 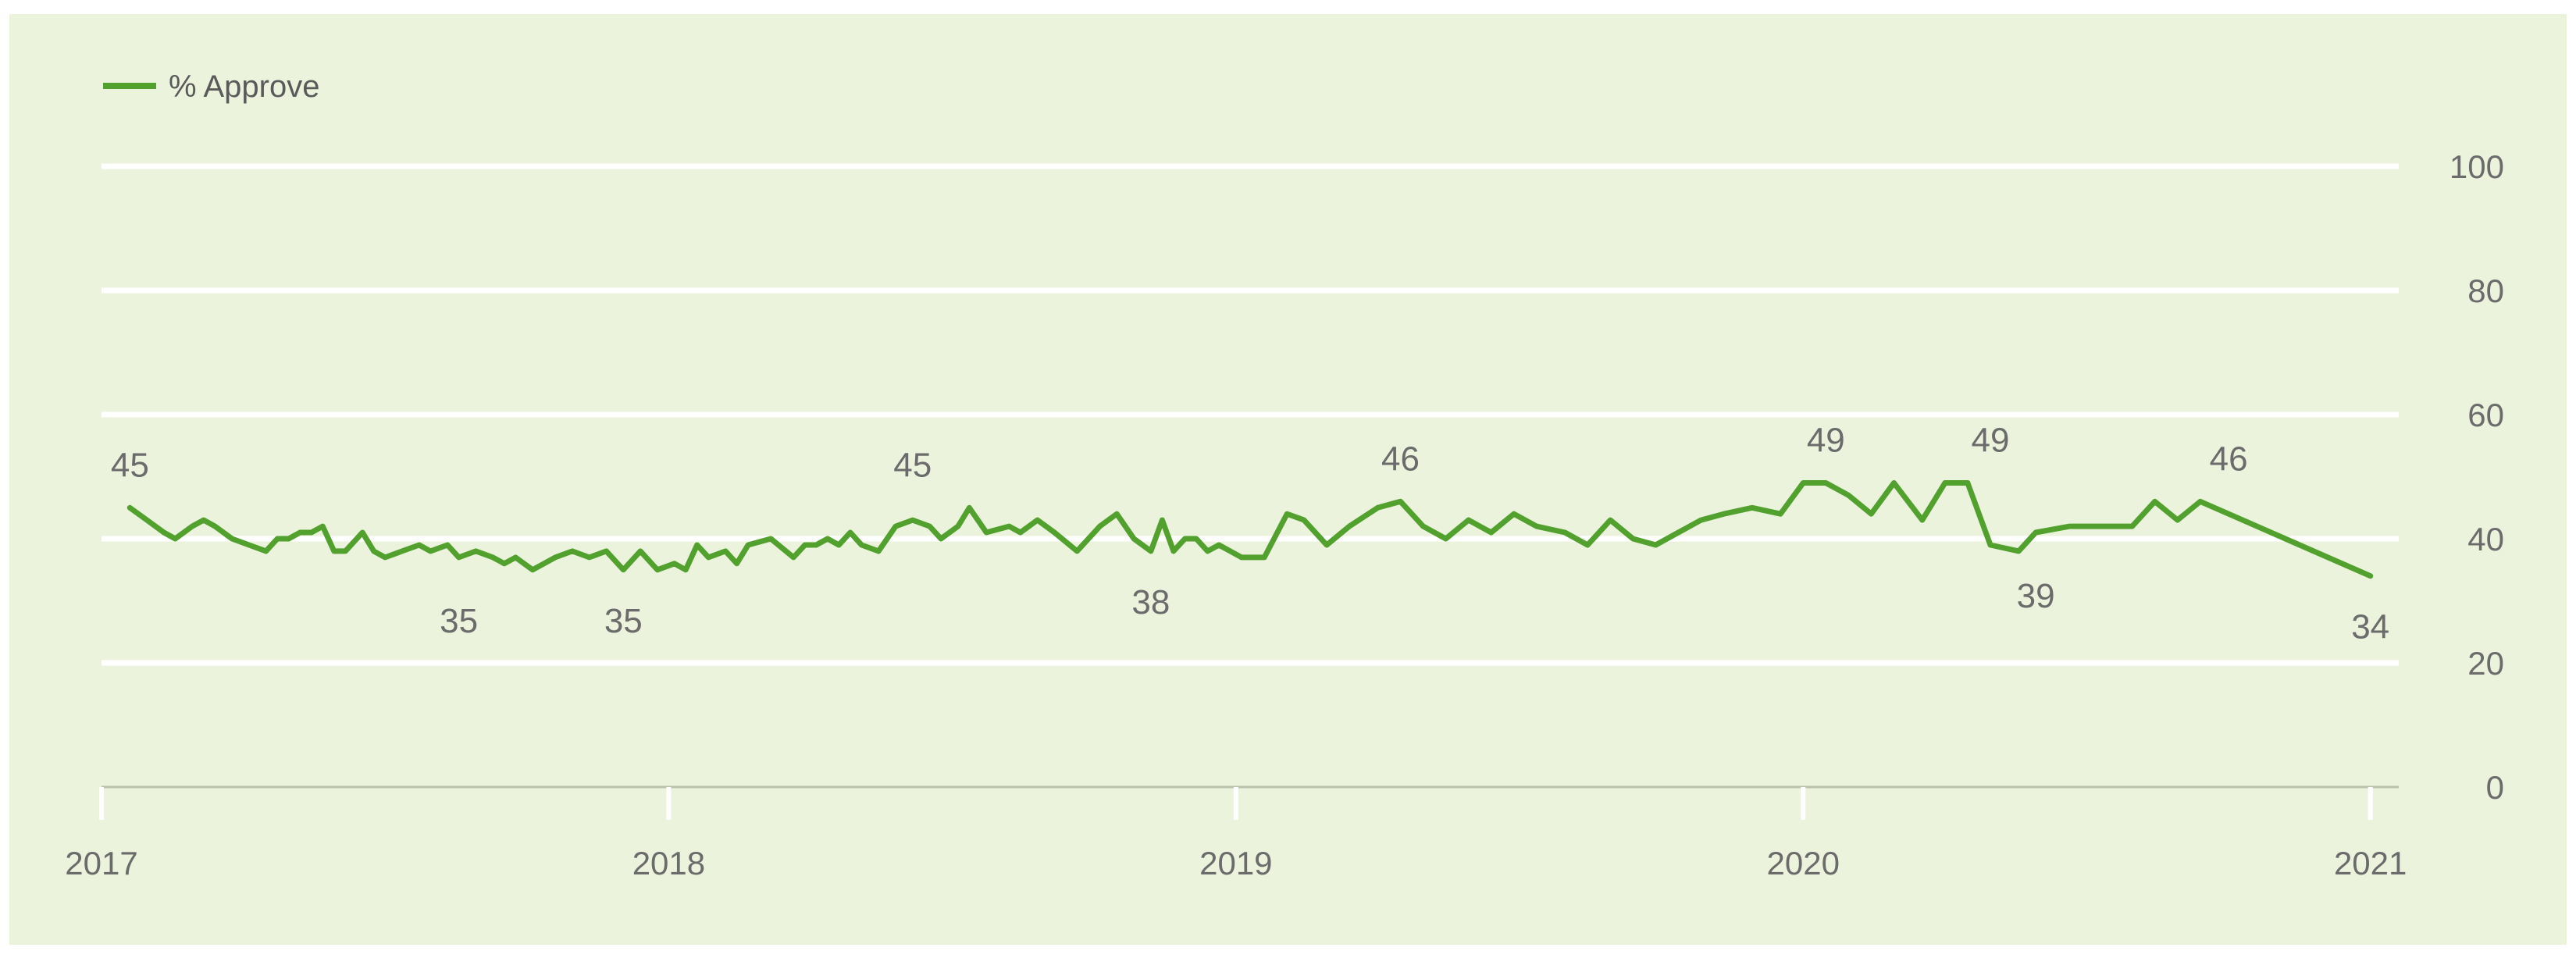 I want to click on x-tick-label-2017: 2017, so click(x=101, y=863).